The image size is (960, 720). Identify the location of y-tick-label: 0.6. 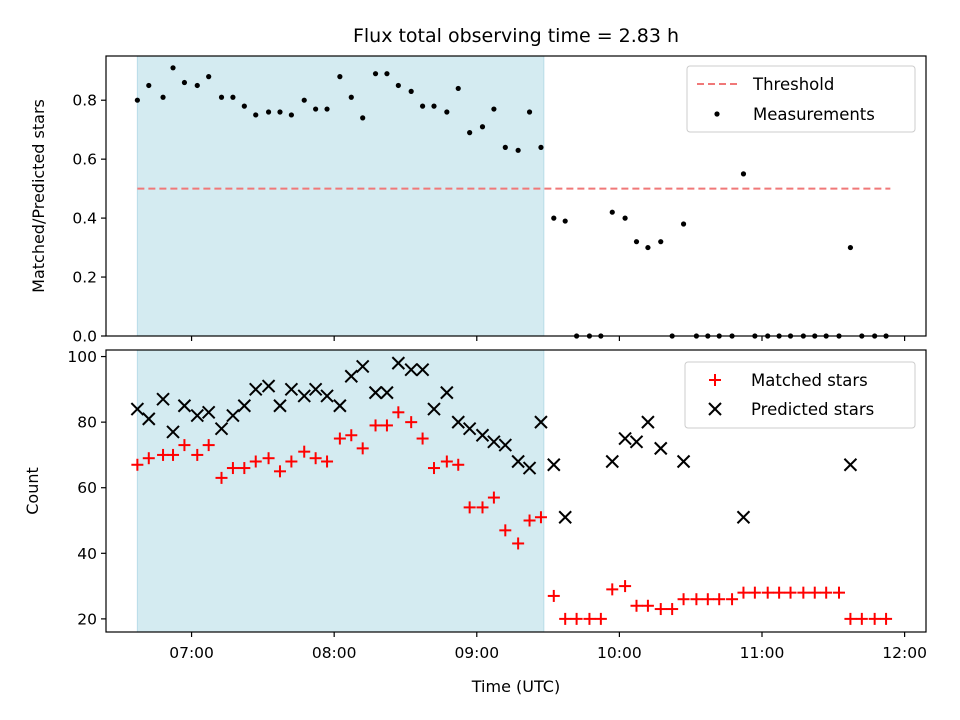
(84, 160).